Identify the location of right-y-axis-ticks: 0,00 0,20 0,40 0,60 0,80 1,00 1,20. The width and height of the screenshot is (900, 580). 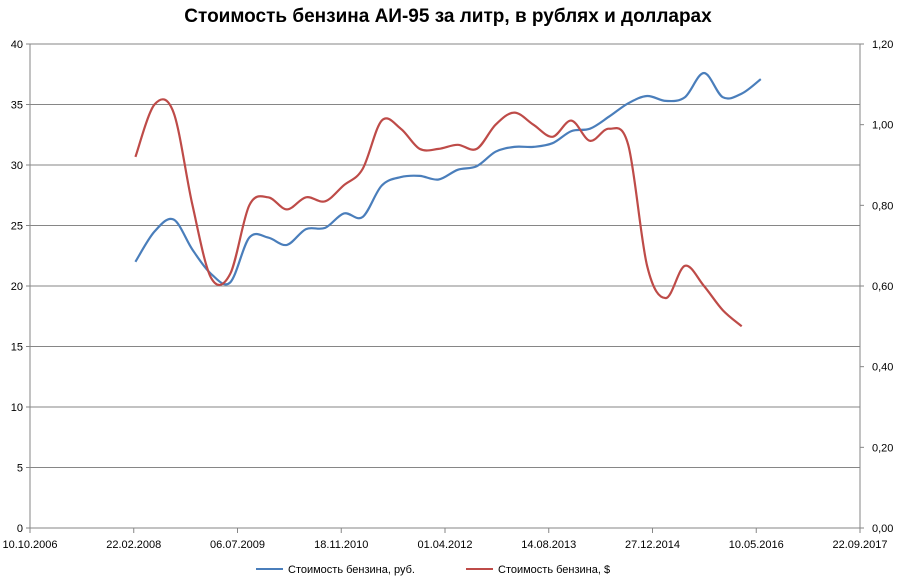
(876, 287).